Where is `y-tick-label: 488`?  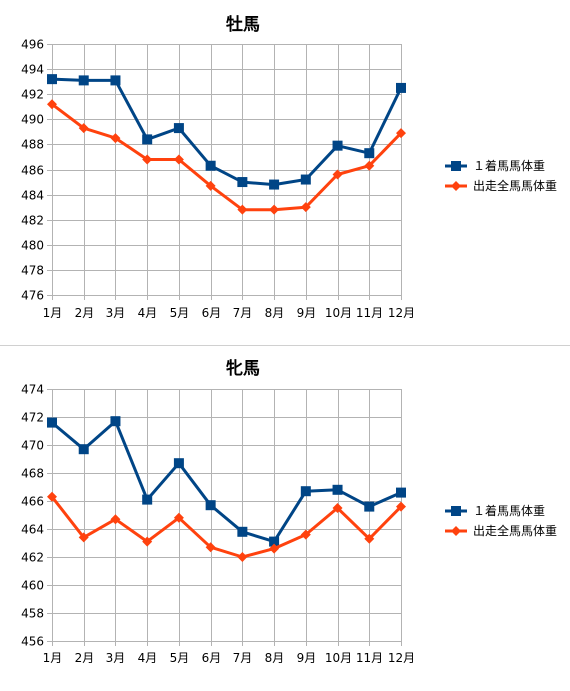 y-tick-label: 488 is located at coordinates (32, 145).